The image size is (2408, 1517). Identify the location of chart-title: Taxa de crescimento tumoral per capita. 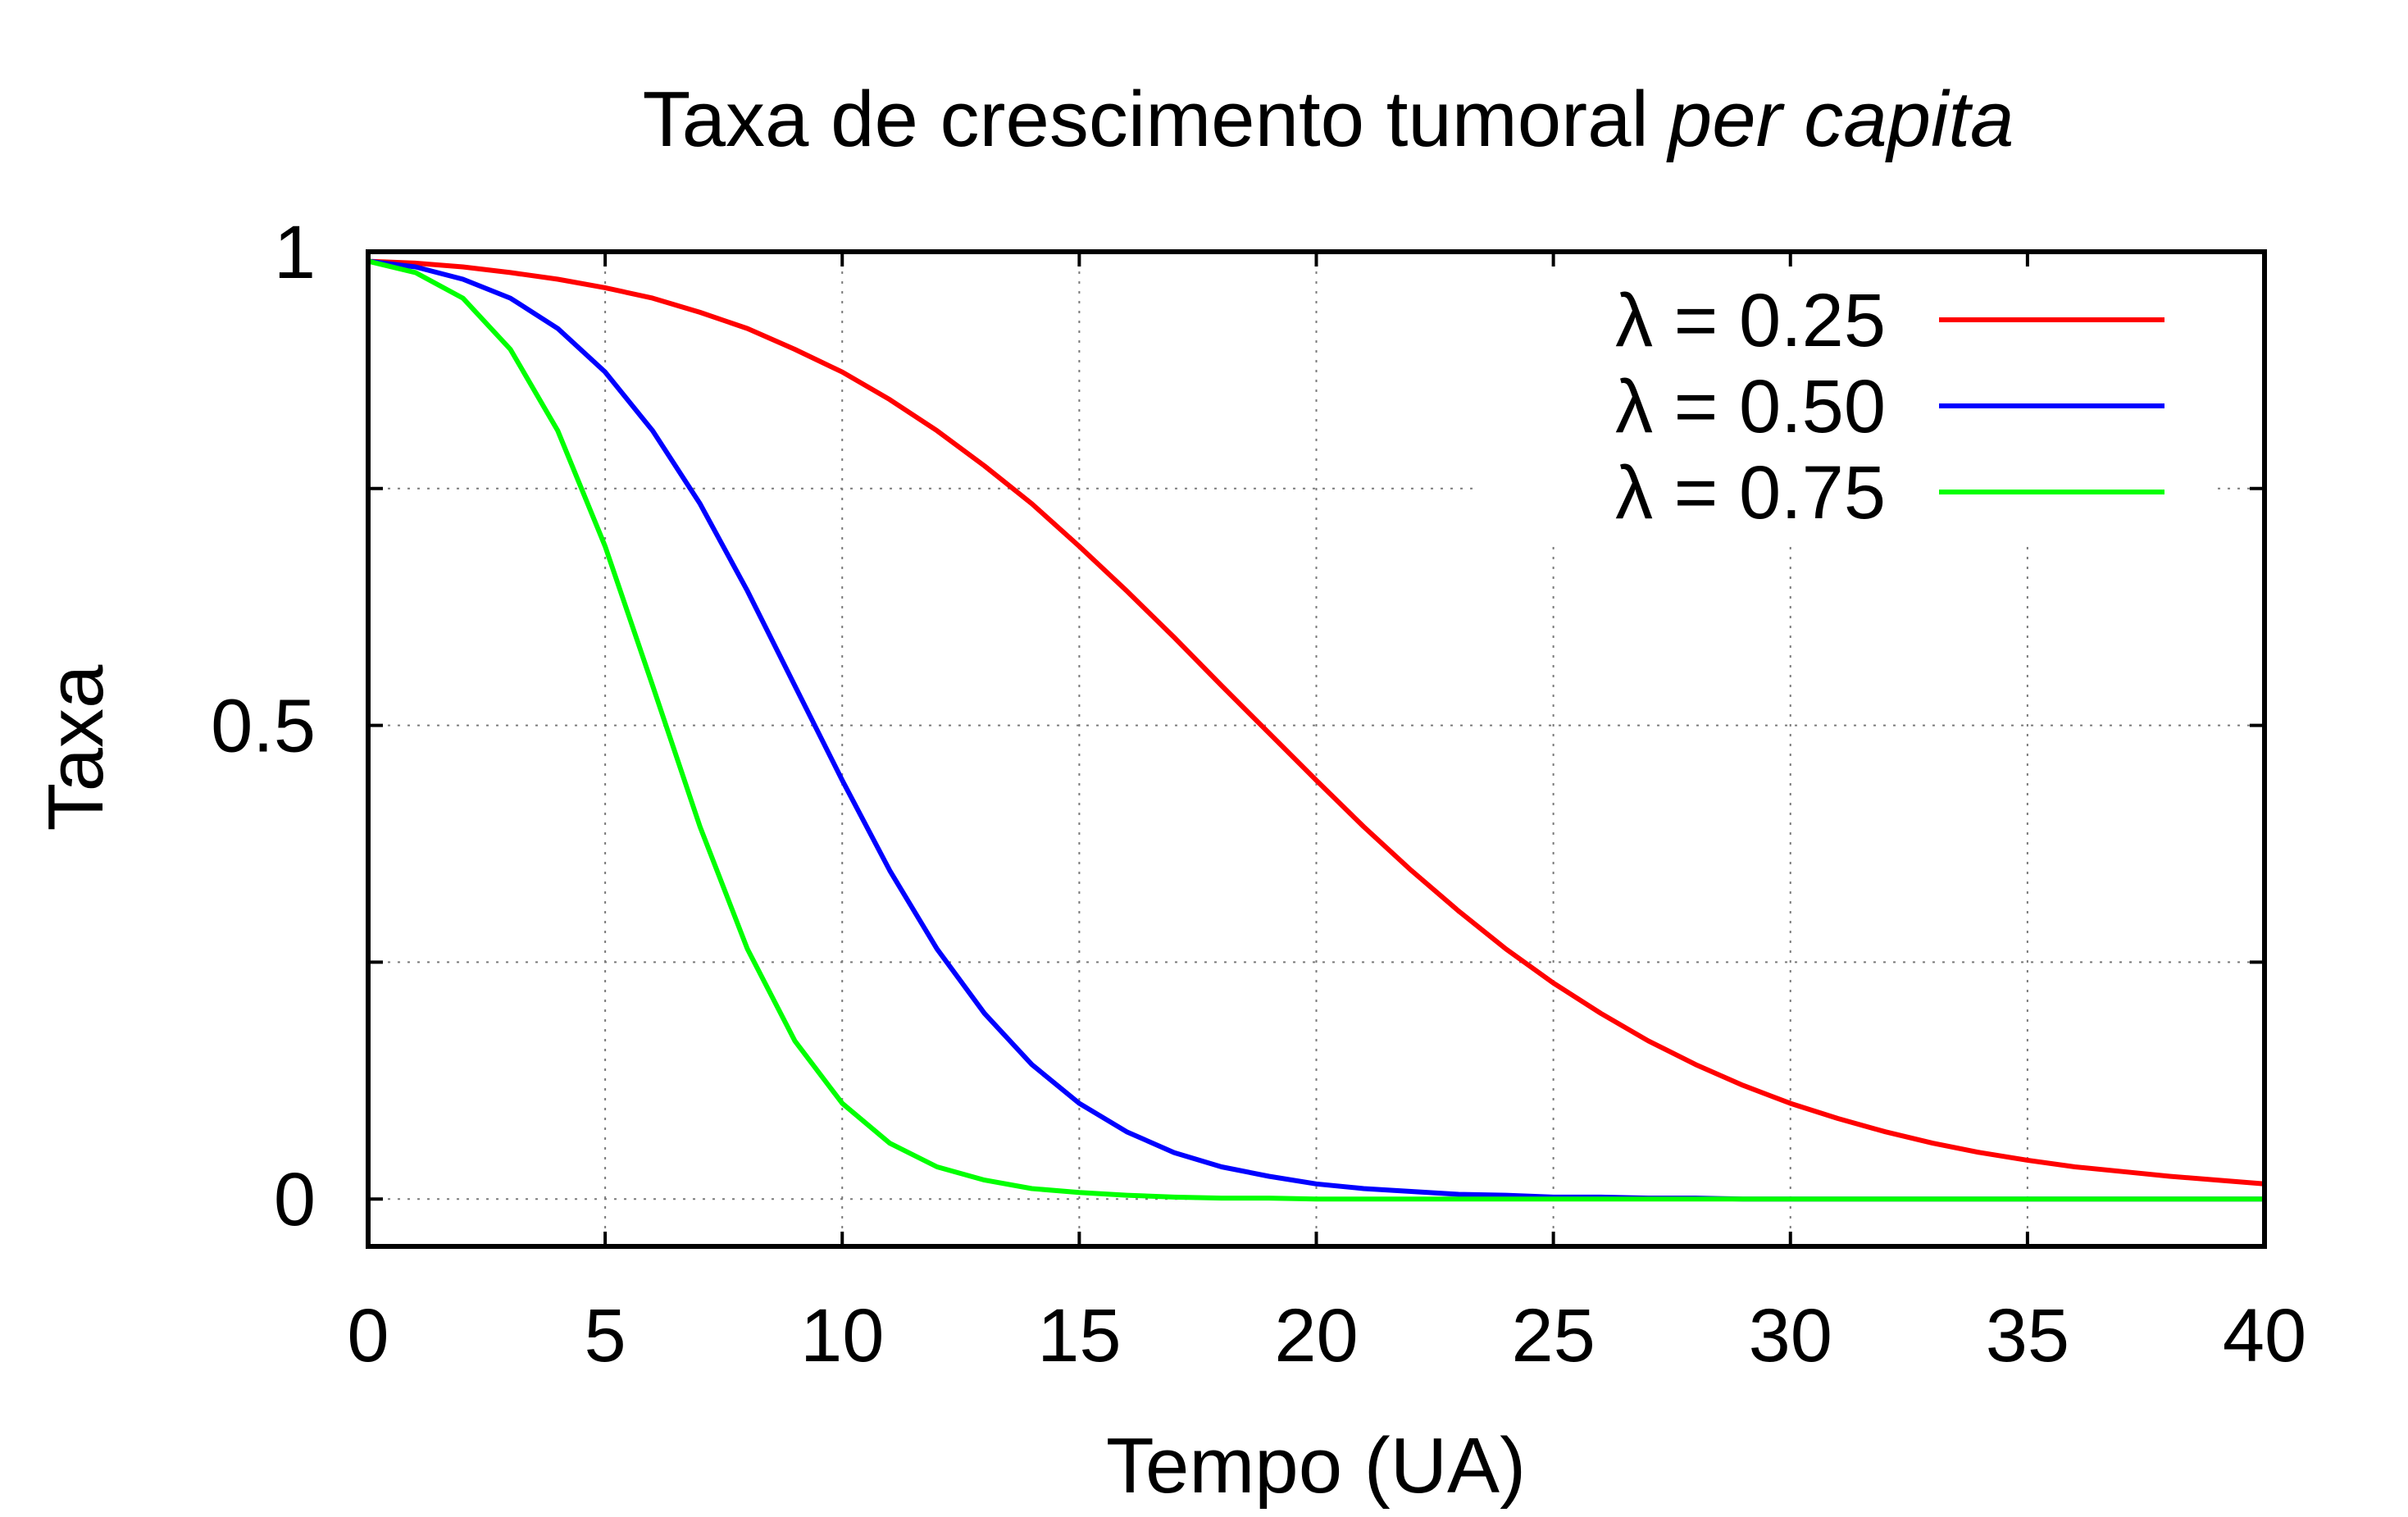
(1328, 119).